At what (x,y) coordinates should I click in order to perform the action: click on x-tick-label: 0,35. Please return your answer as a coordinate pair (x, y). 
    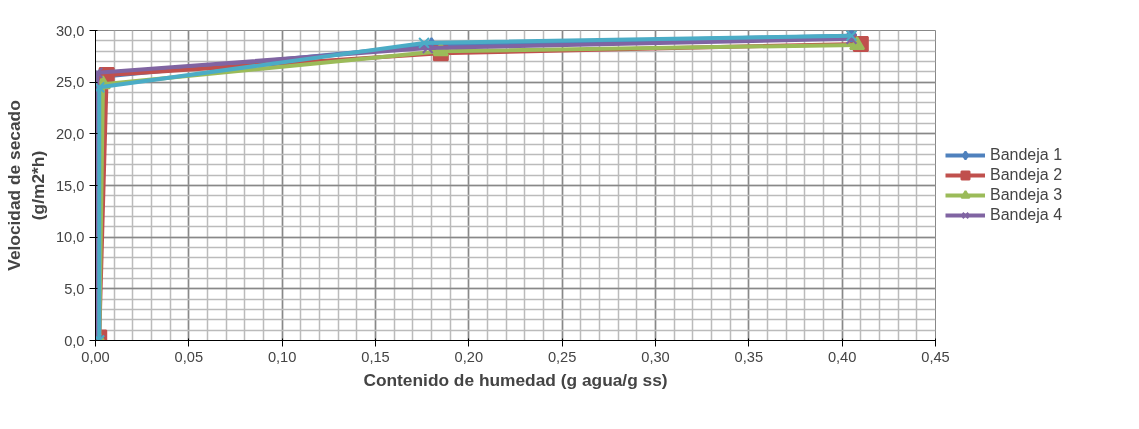
    Looking at the image, I should click on (749, 356).